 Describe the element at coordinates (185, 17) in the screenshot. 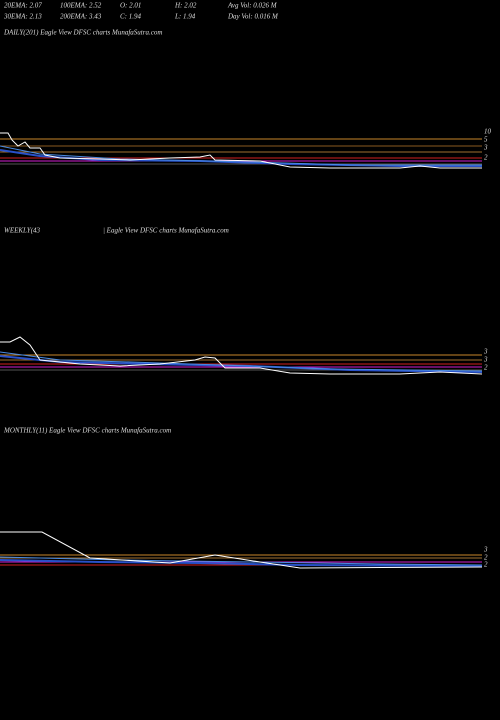

I see `header-stat: L: 1.94` at that location.